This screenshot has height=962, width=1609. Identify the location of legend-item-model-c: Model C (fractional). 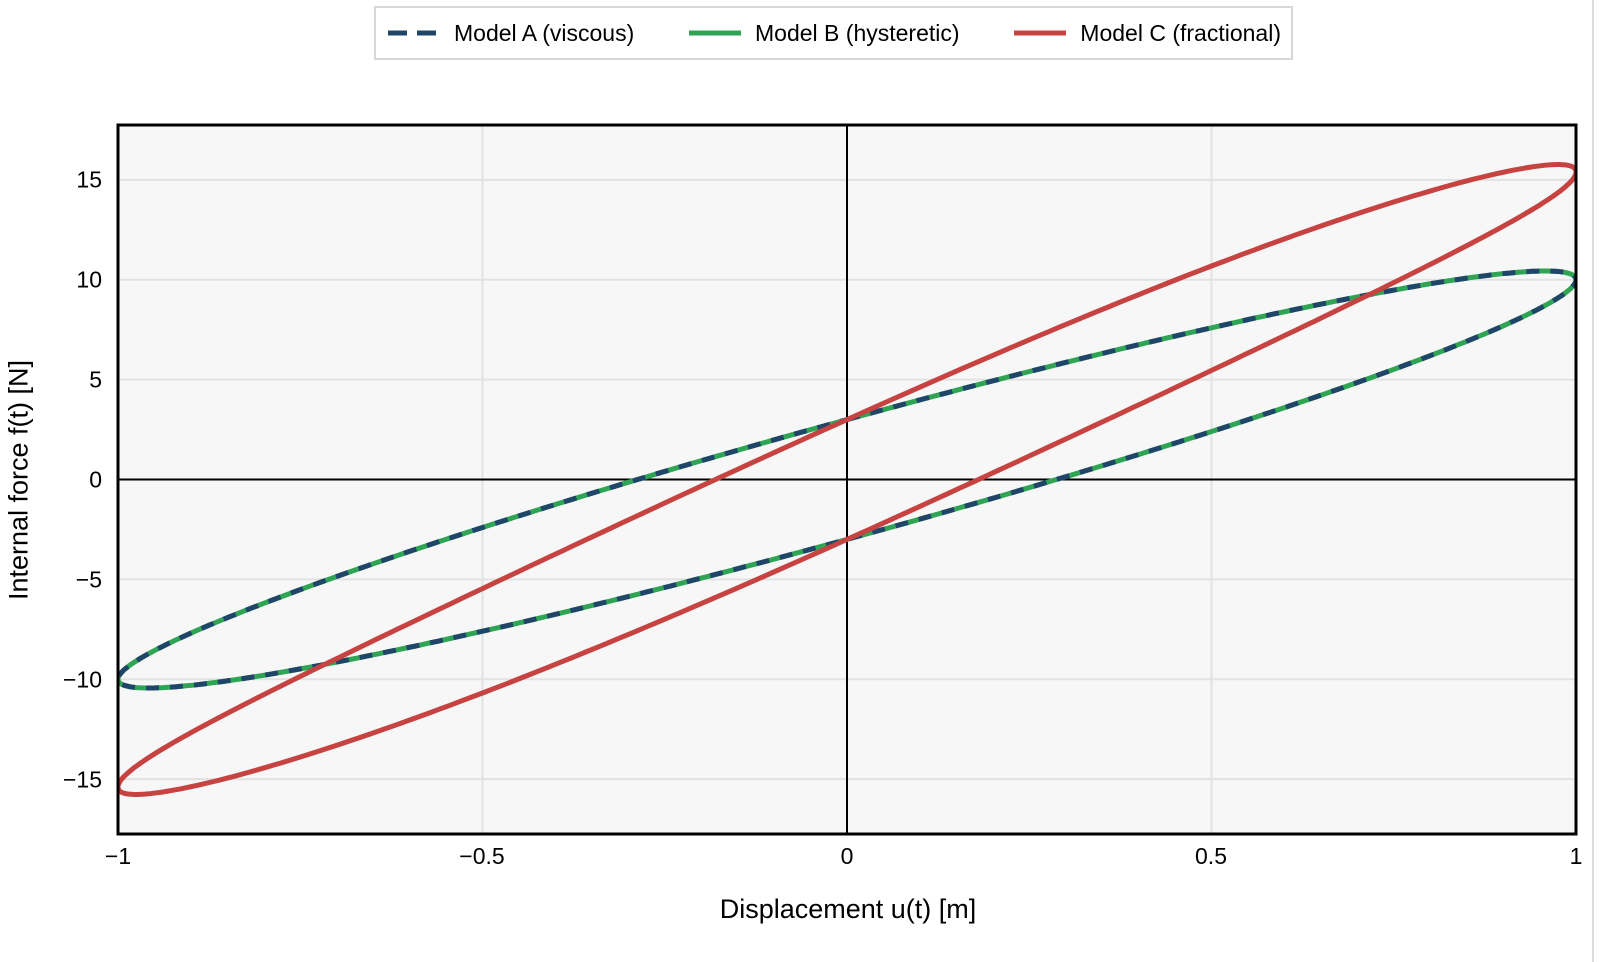
(1146, 32).